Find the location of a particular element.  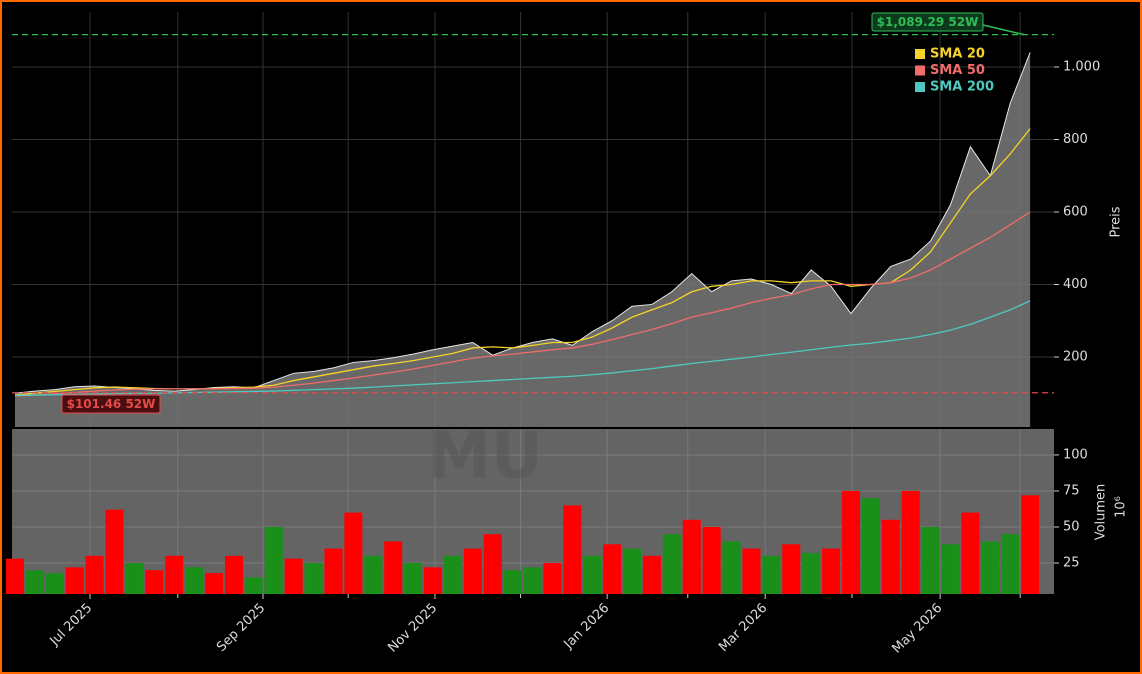

y-axis-label: Volumen is located at coordinates (1101, 512).